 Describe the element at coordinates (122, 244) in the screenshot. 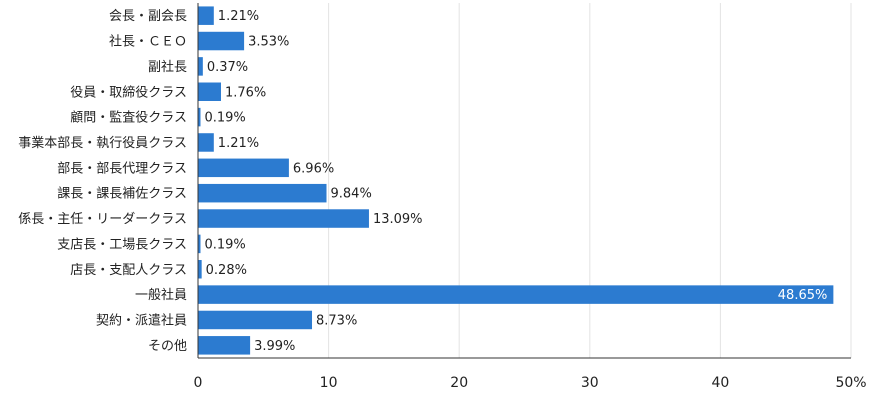

I see `category-label: 支店長・工場長クラス` at that location.